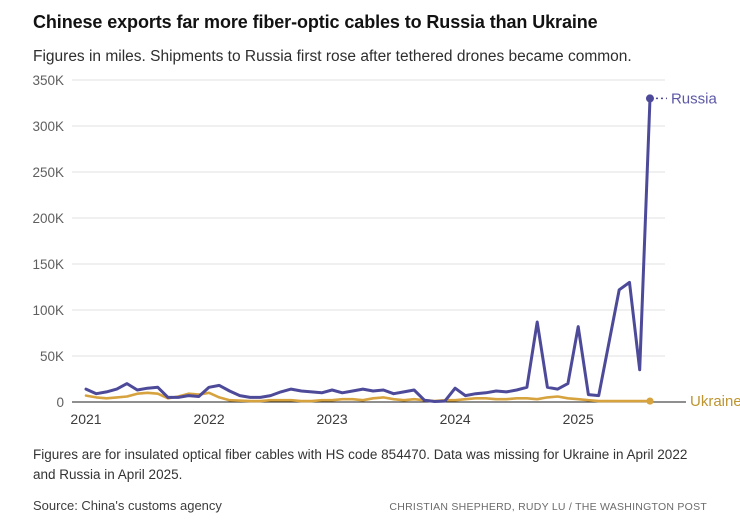  I want to click on y-tick-label: 50K, so click(52, 356).